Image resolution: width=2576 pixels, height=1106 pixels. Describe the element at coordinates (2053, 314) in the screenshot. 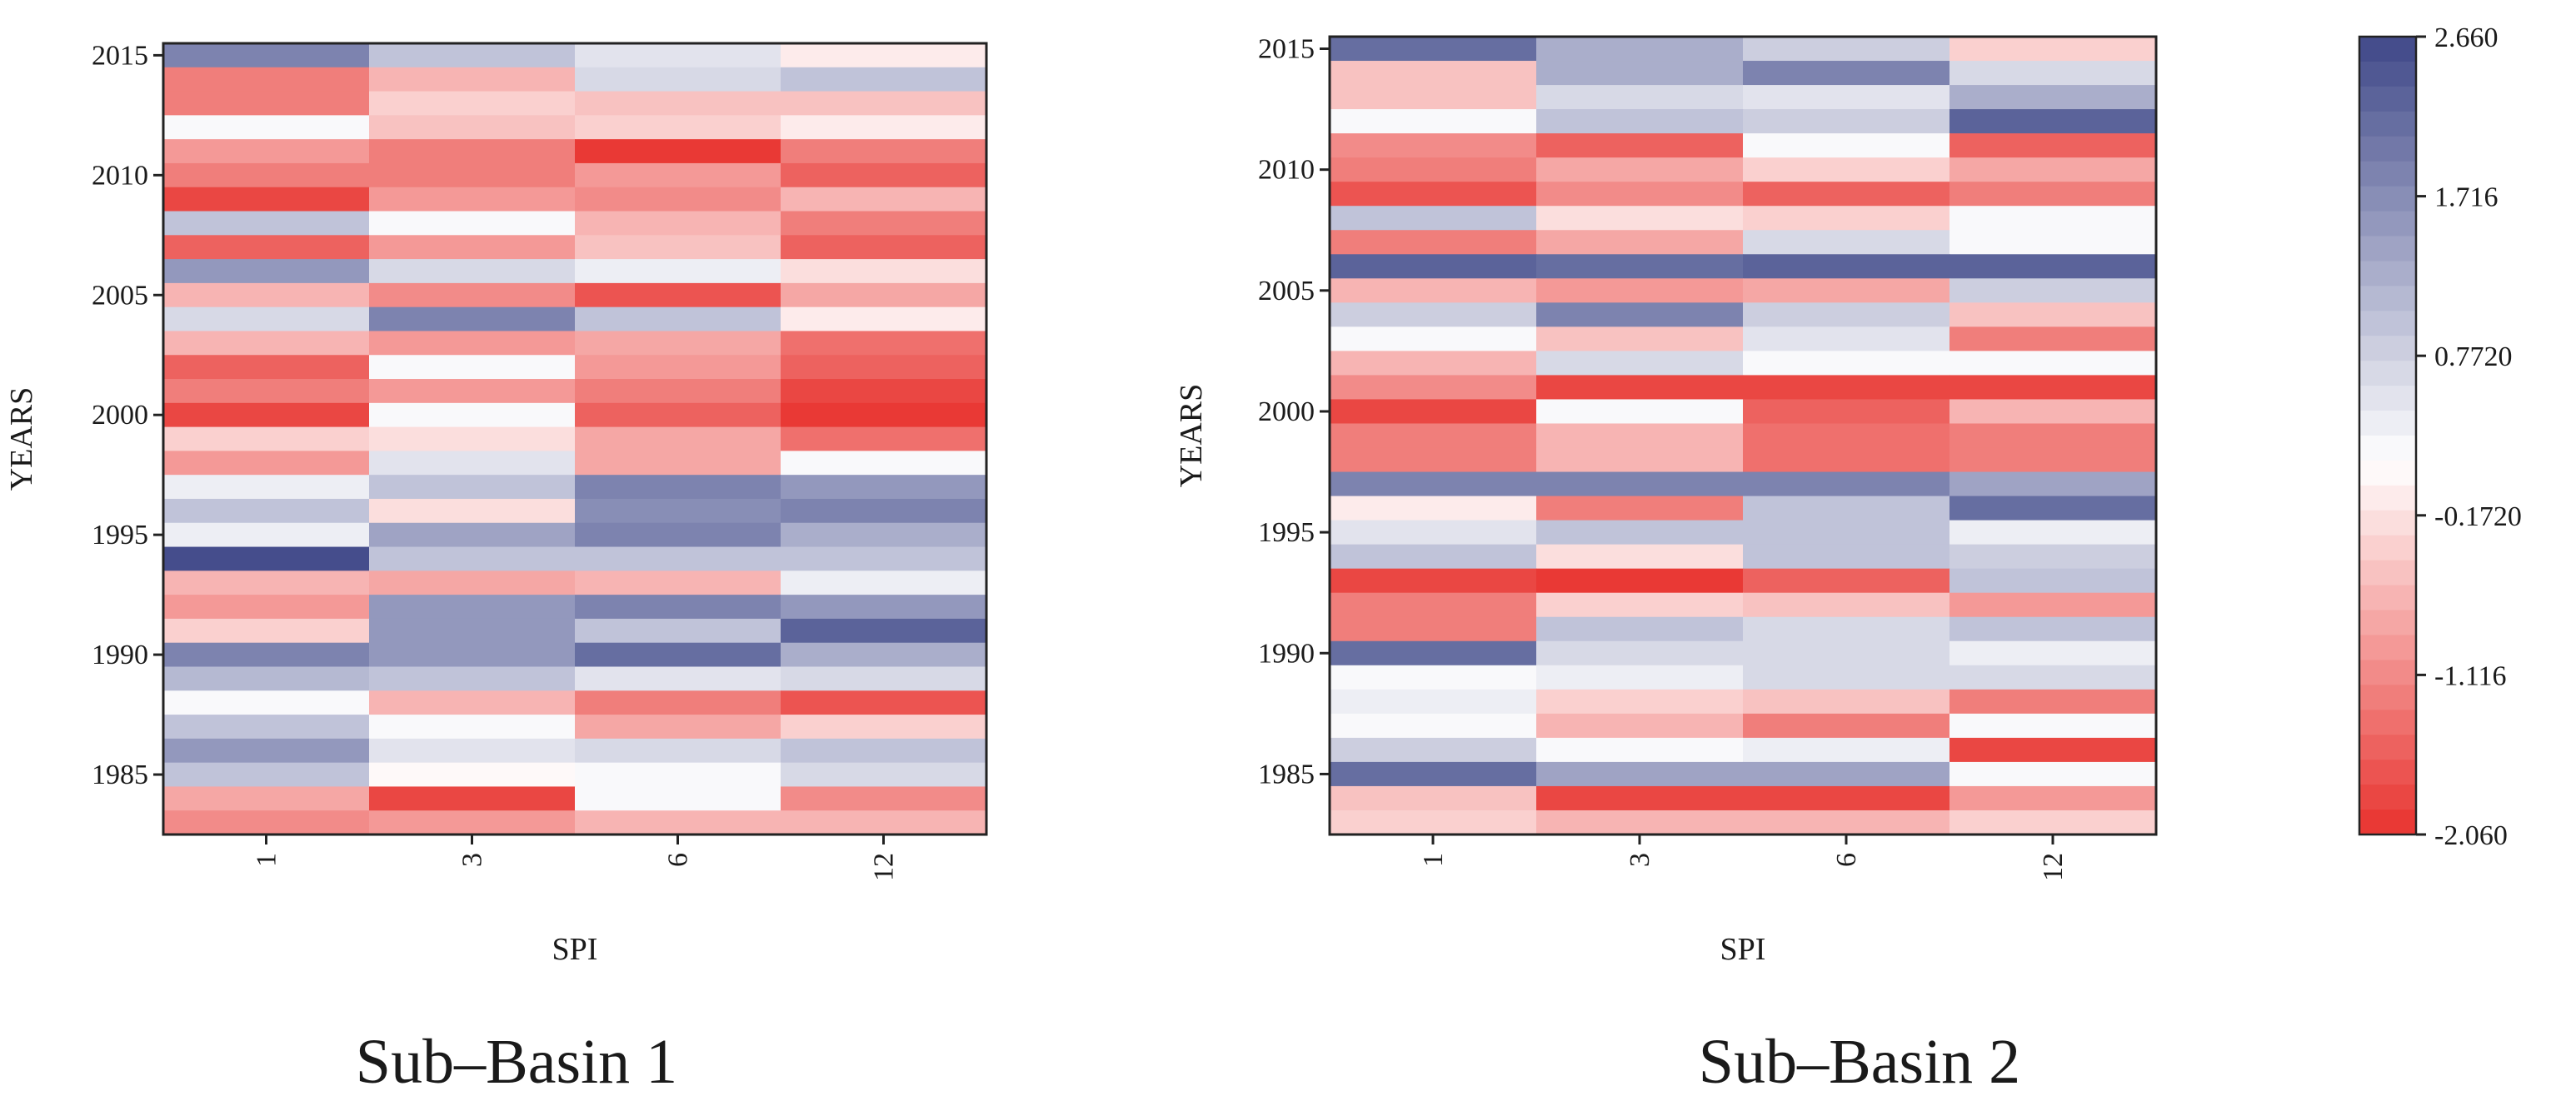

I see `heatmap-cell-2004-spi12` at that location.